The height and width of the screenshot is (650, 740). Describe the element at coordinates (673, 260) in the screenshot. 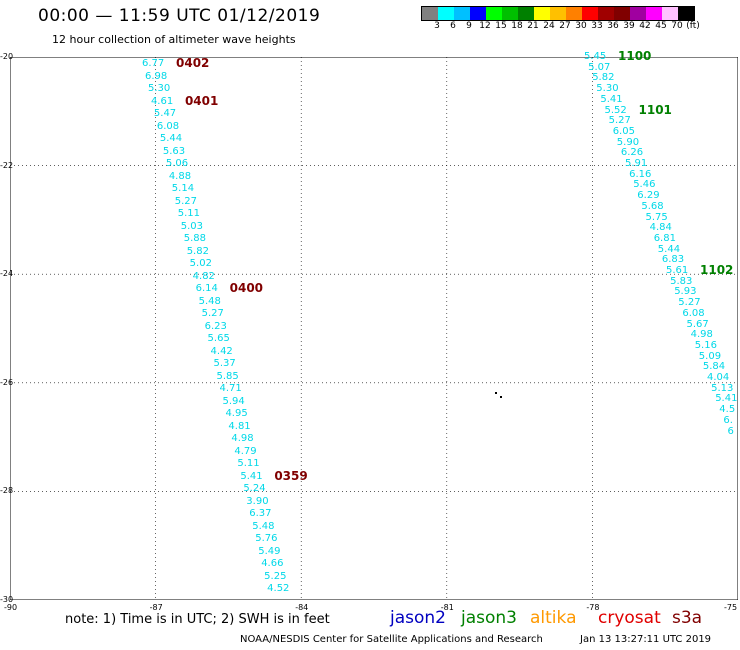

I see `wave-height-value: 6.83` at that location.